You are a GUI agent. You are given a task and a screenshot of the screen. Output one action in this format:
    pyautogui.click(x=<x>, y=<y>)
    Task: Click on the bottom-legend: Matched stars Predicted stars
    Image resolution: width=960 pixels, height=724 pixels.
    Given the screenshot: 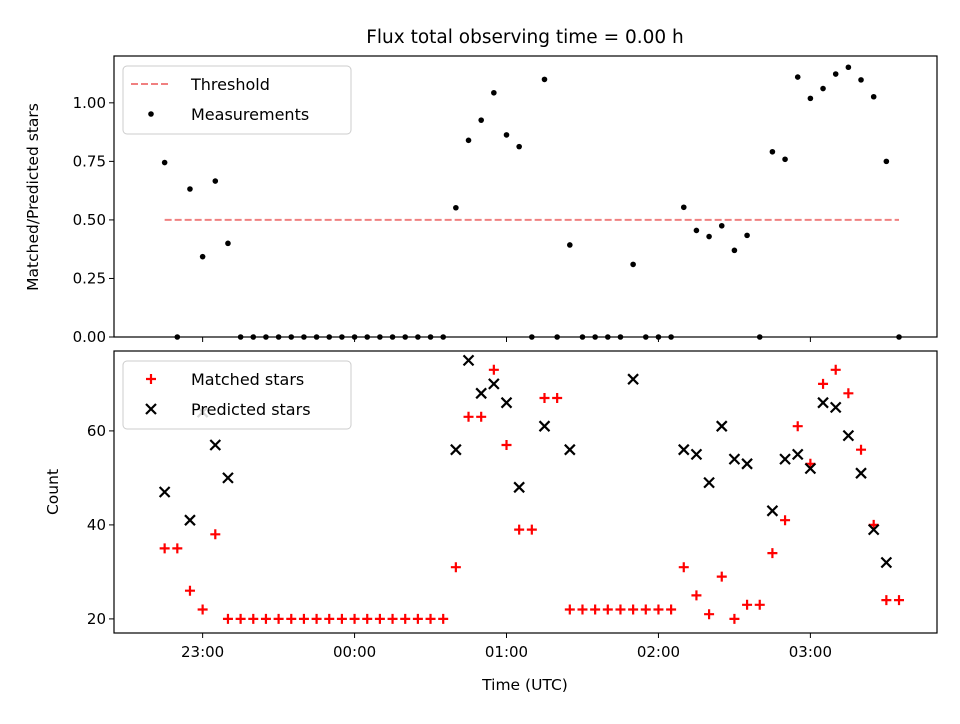 What is the action you would take?
    pyautogui.click(x=237, y=395)
    